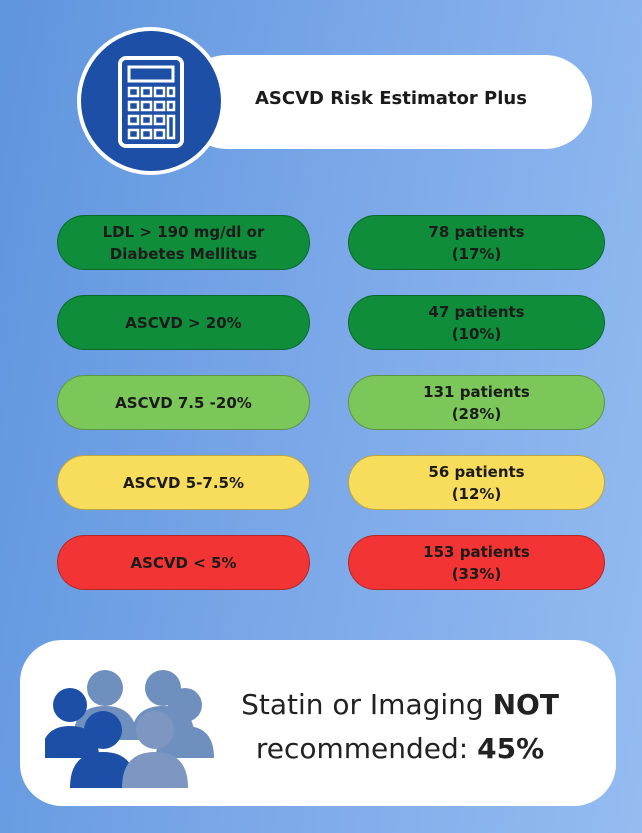 This screenshot has width=642, height=833. Describe the element at coordinates (476, 391) in the screenshot. I see `result-text: 131 patients` at that location.